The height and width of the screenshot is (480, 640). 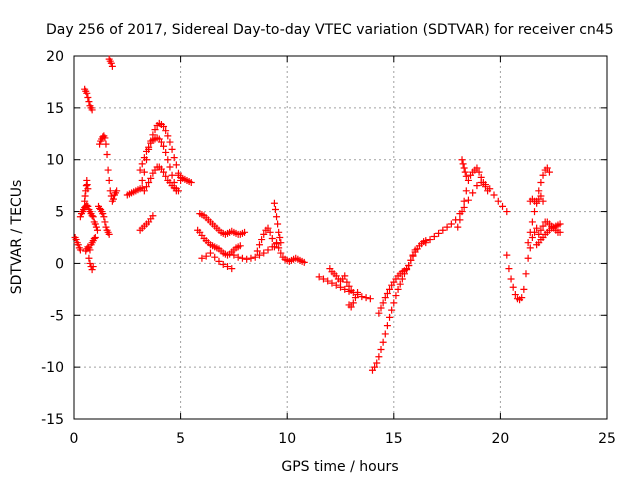 What do you see at coordinates (90, 244) in the screenshot?
I see `series-seg-d` at bounding box center [90, 244].